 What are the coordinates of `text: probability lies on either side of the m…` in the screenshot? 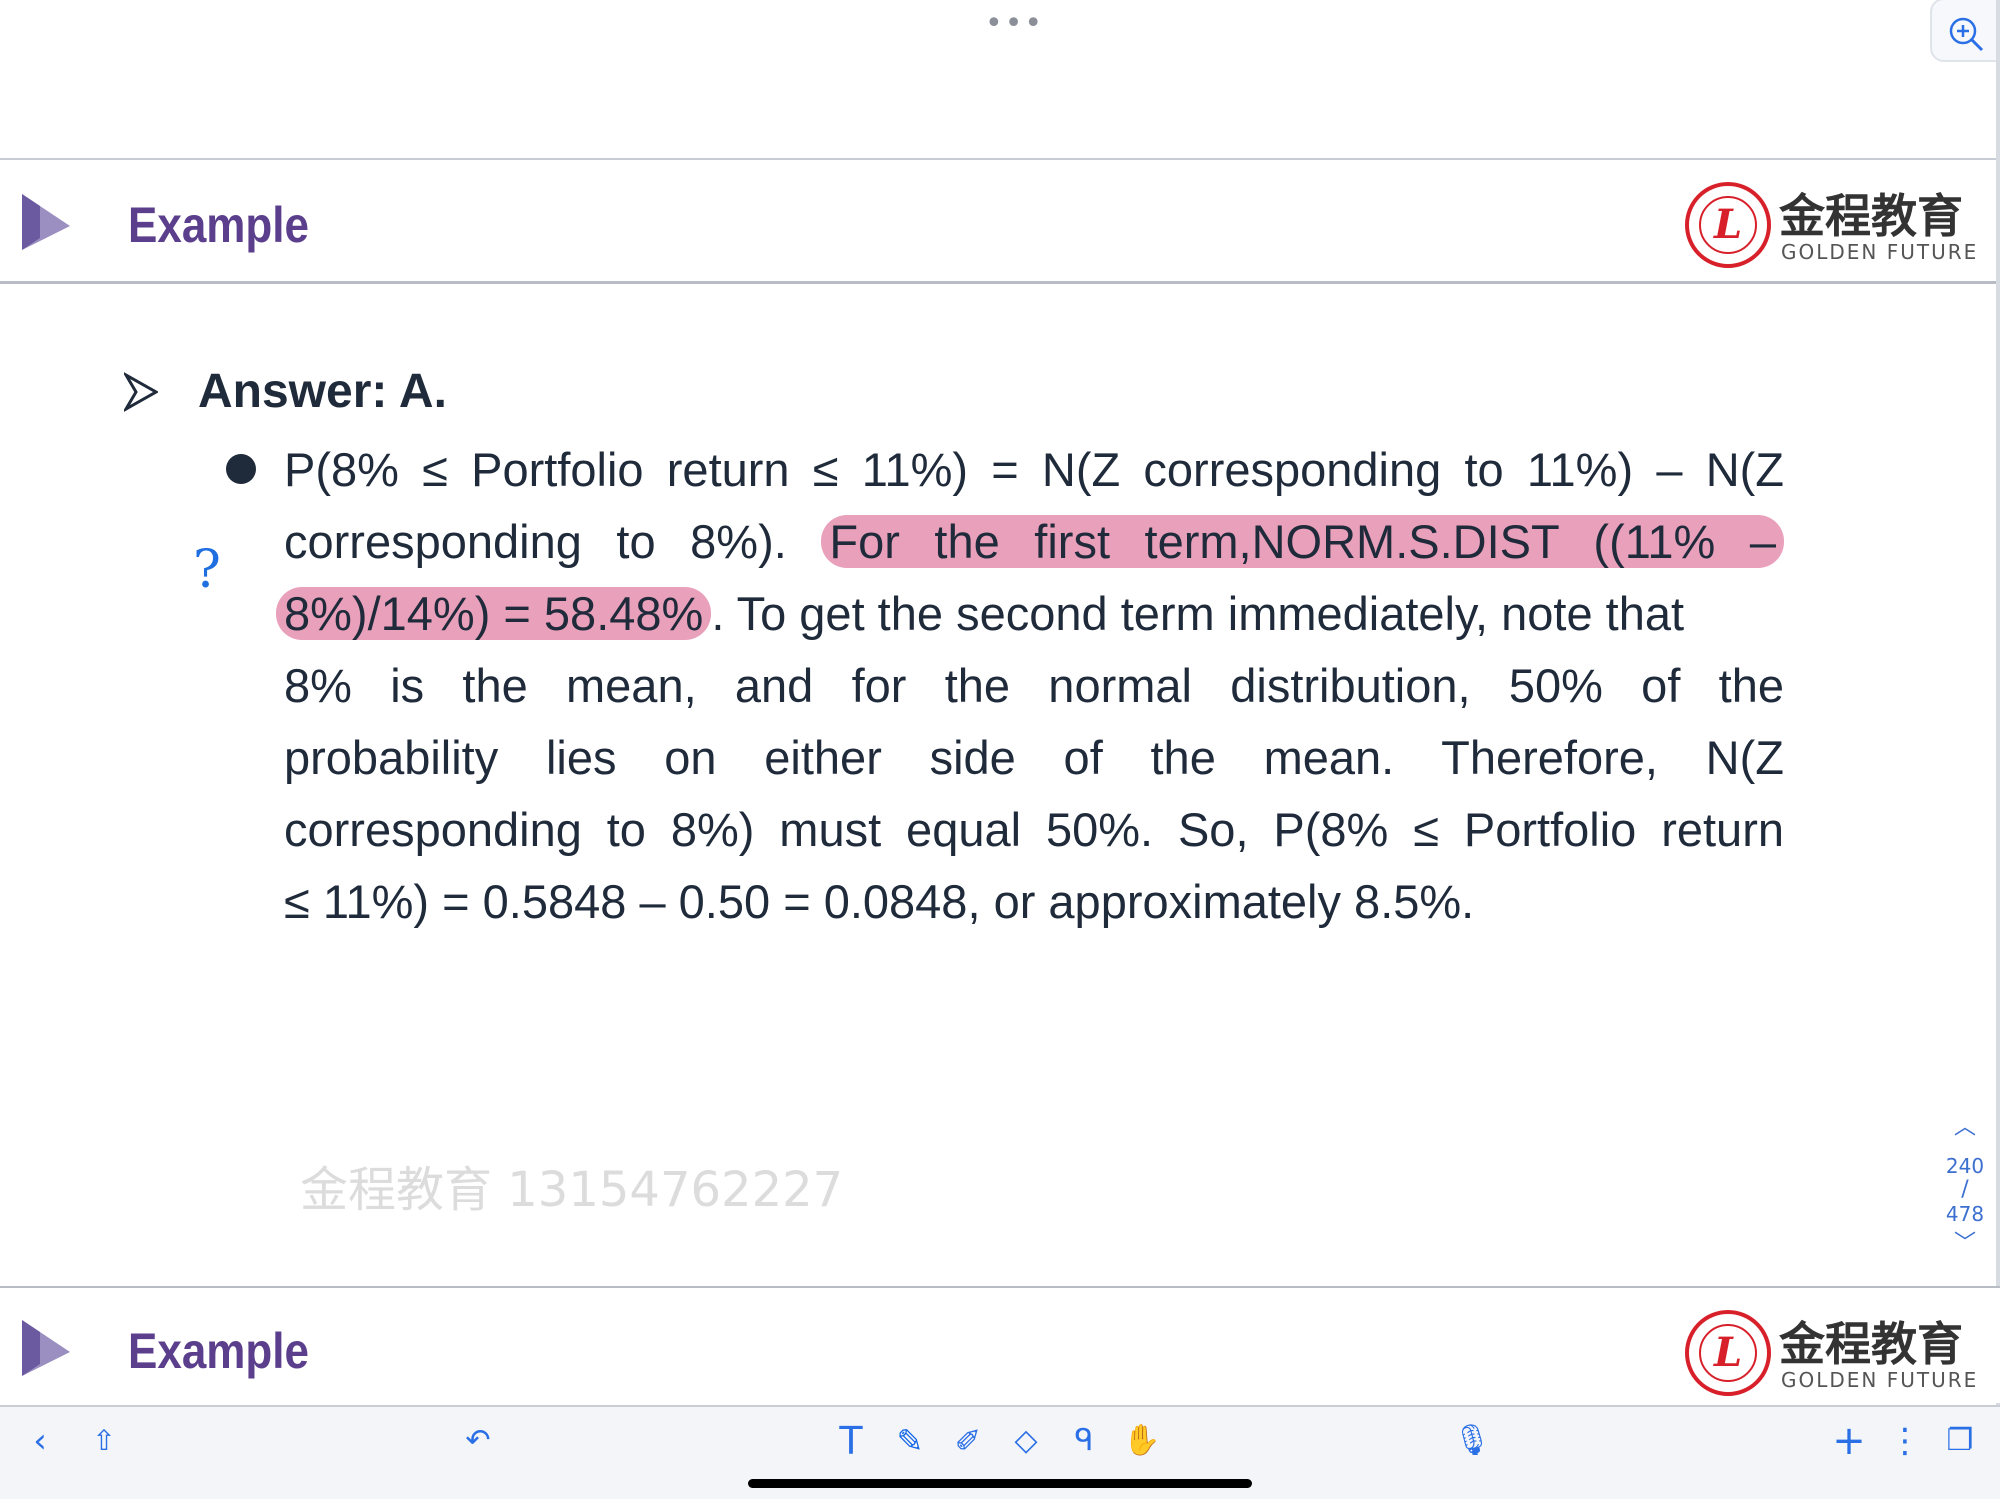 It's located at (1034, 757).